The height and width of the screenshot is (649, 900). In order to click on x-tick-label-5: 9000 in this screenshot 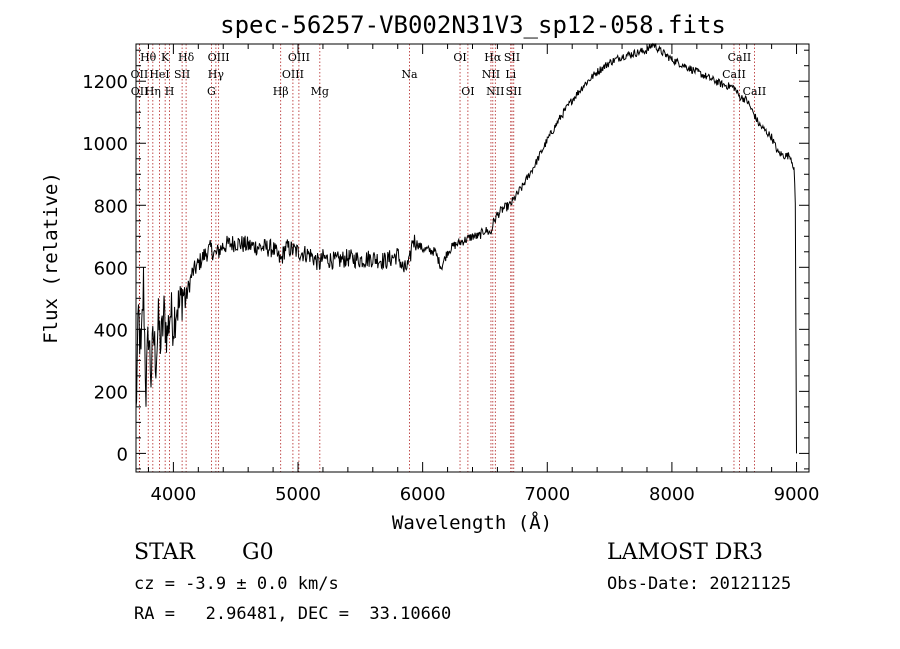, I will do `click(797, 494)`.